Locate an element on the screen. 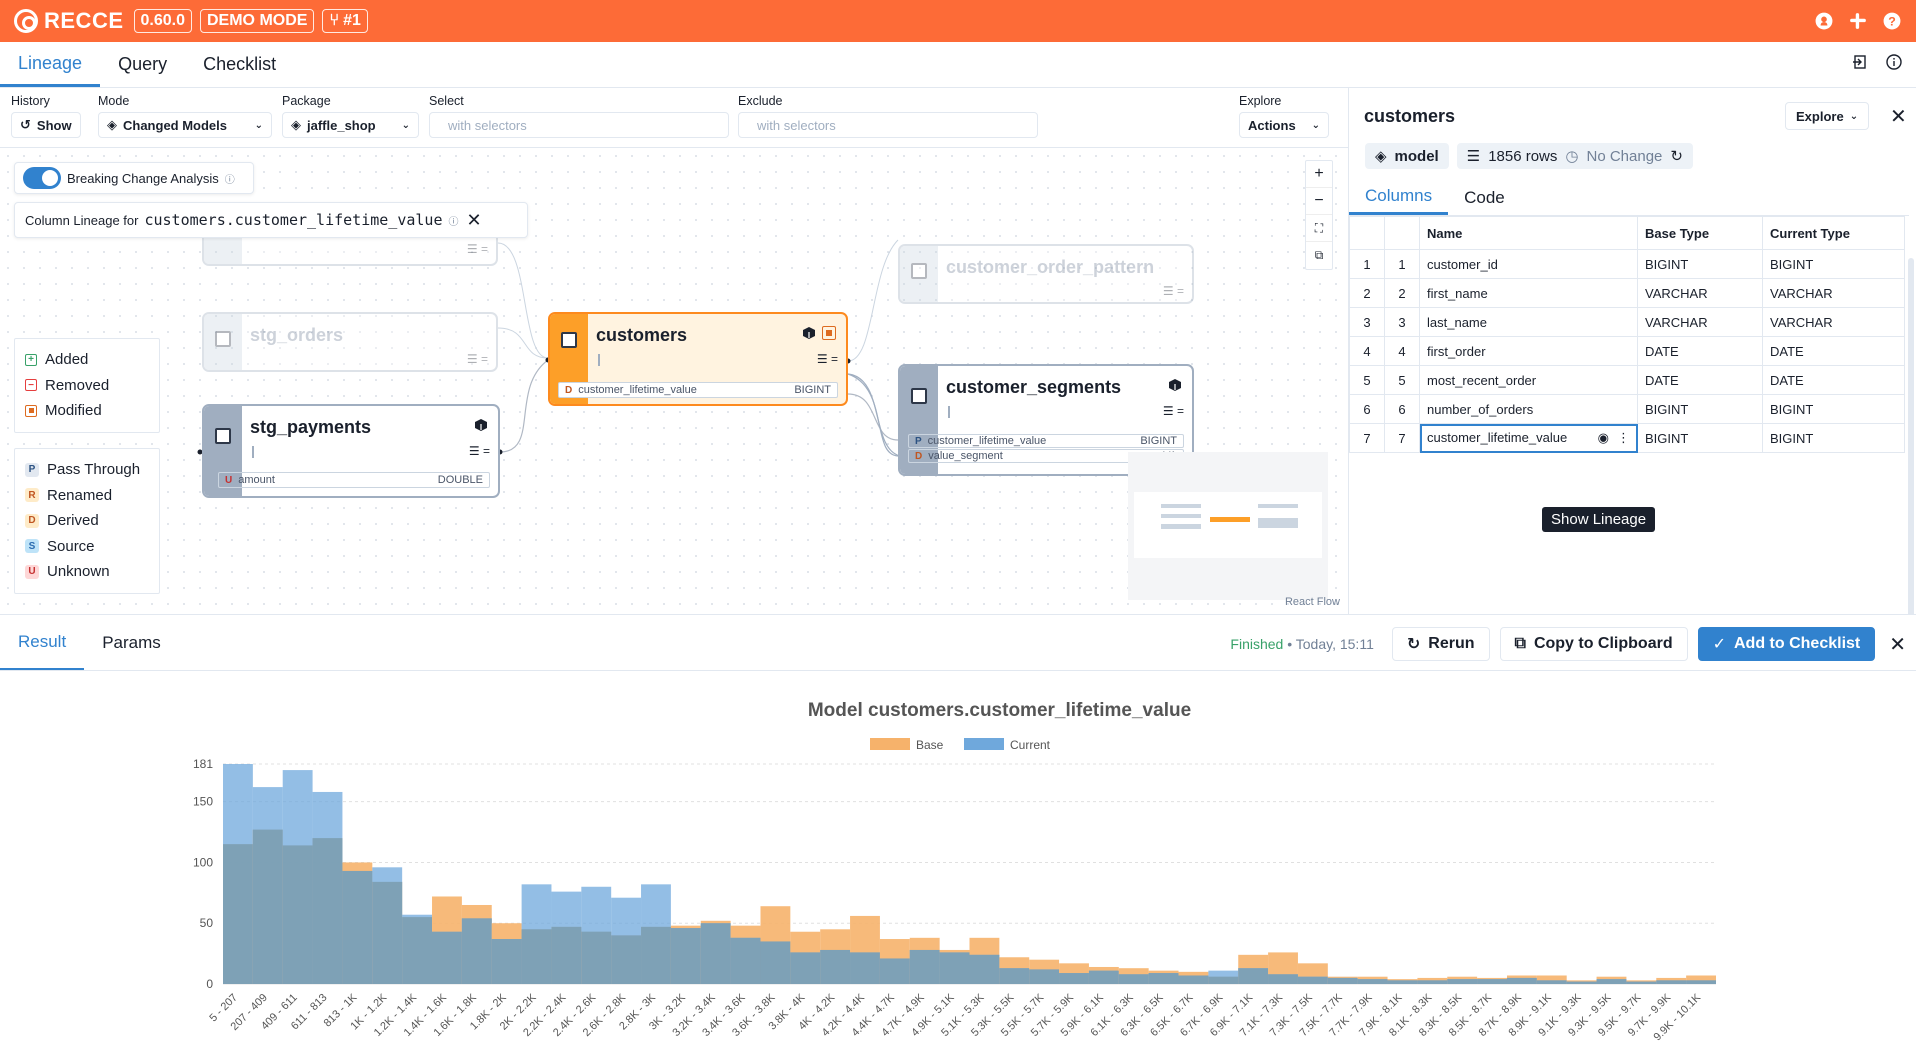 This screenshot has width=1916, height=1050. header-base-type: Base Type is located at coordinates (1700, 233).